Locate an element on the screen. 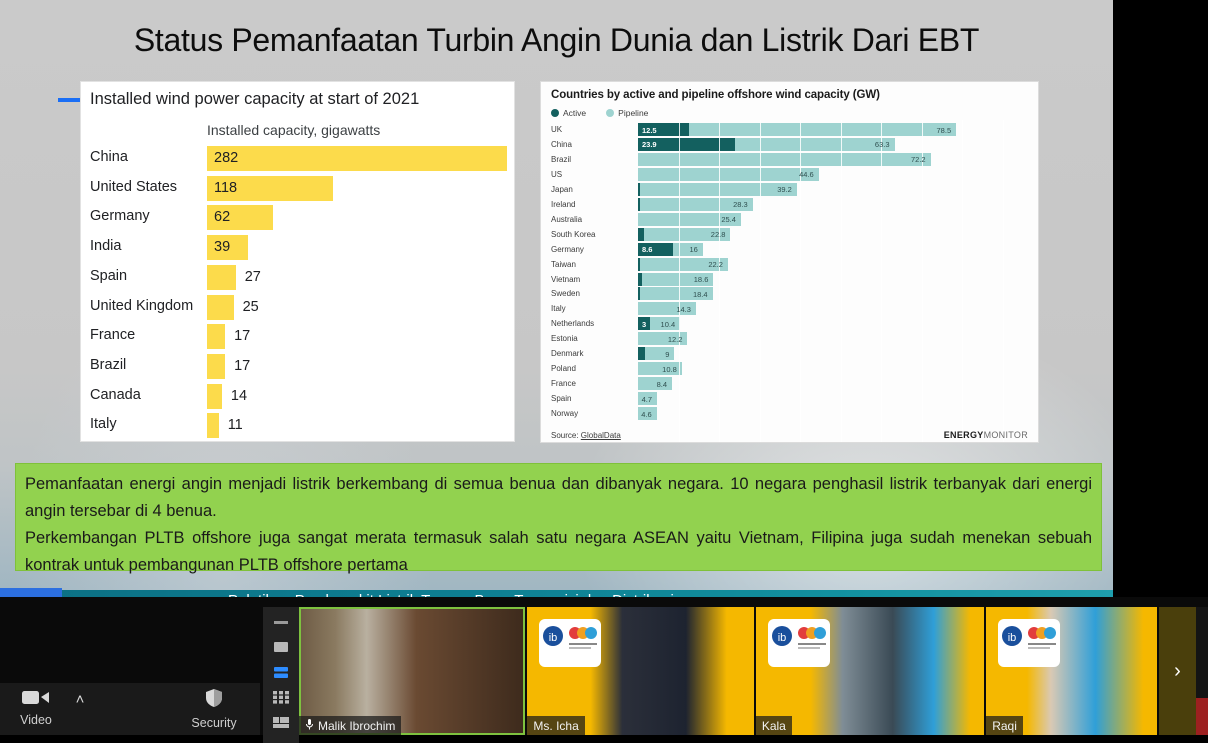 The height and width of the screenshot is (743, 1208). right-chart-brand: ENERGYMONITOR is located at coordinates (986, 435).